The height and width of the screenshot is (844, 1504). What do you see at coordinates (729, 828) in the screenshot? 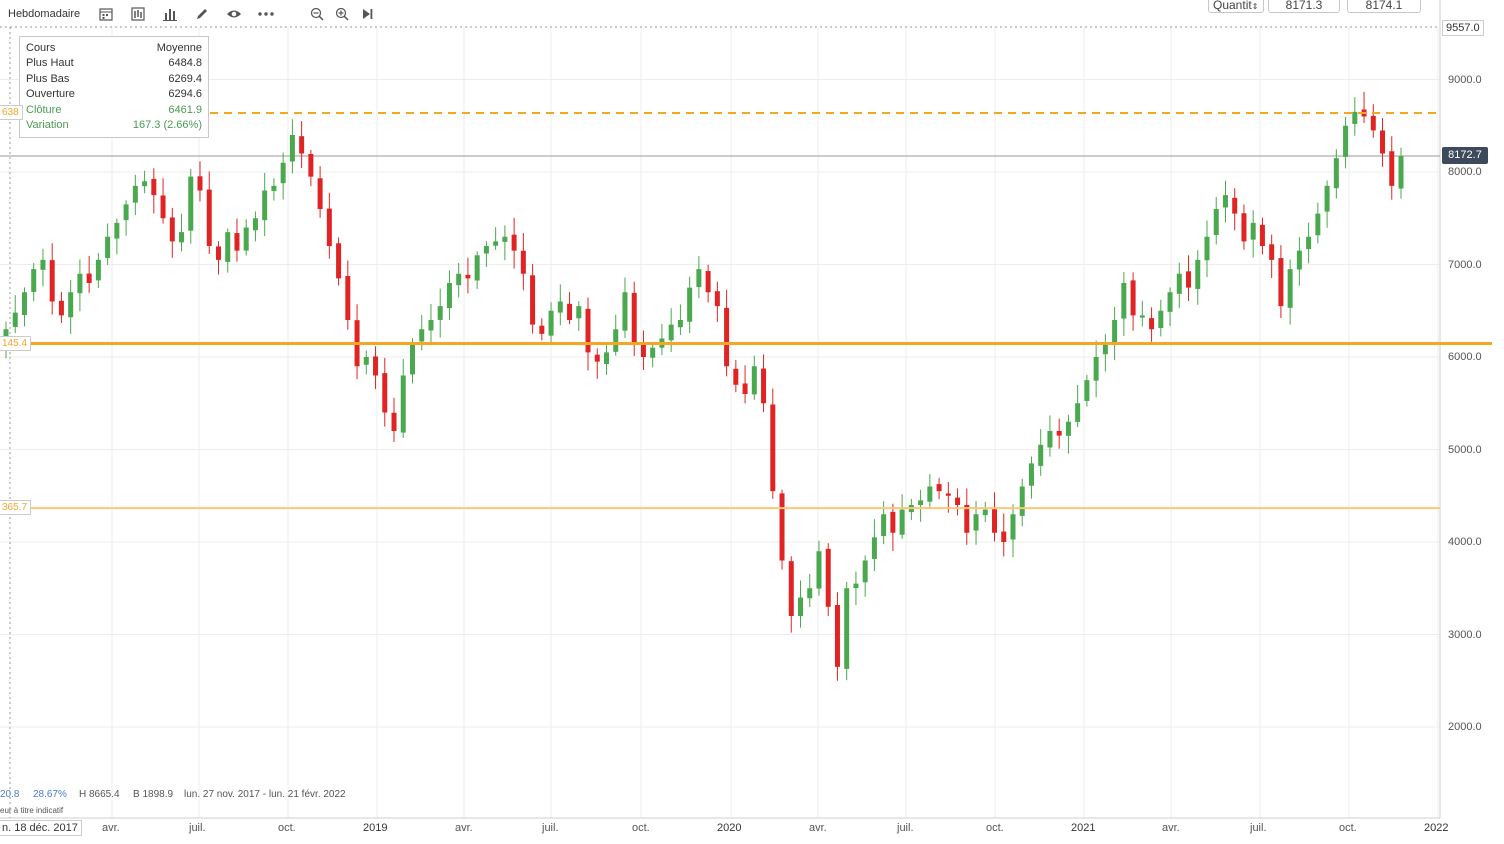
I see `x-tick-label: 2020` at bounding box center [729, 828].